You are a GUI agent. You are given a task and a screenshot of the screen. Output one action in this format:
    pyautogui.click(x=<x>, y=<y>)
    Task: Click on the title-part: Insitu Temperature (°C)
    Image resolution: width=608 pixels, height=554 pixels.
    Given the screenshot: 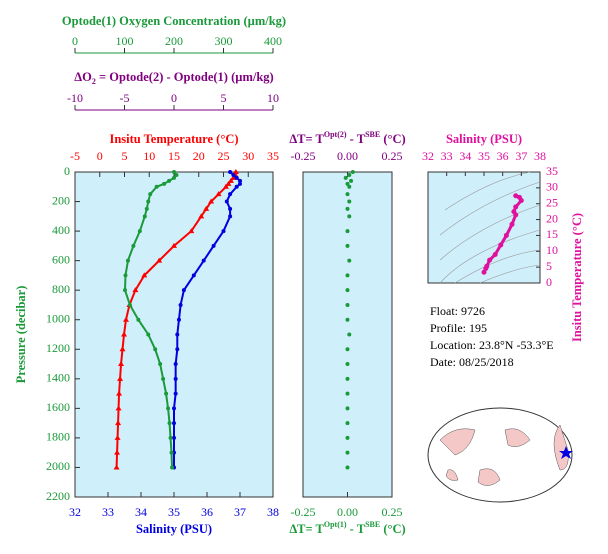 What is the action you would take?
    pyautogui.click(x=173, y=139)
    